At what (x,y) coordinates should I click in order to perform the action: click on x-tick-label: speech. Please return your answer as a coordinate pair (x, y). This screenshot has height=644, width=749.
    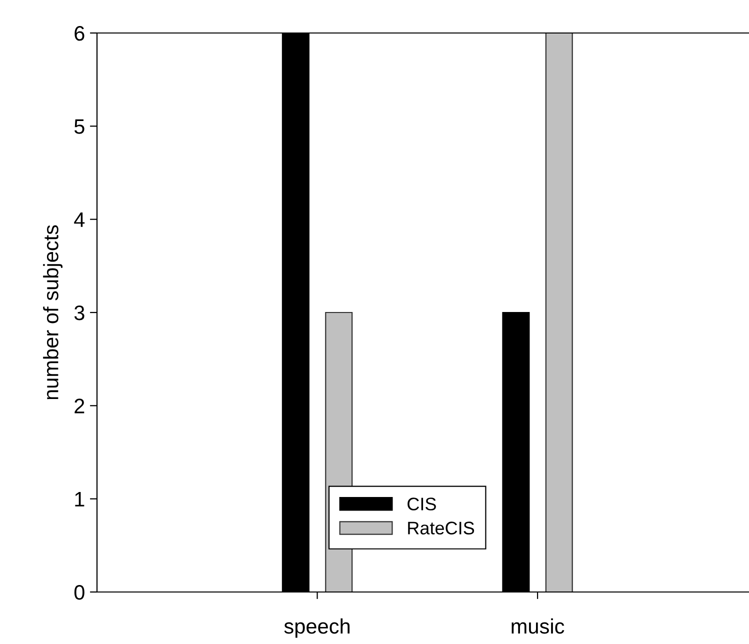
    Looking at the image, I should click on (317, 628).